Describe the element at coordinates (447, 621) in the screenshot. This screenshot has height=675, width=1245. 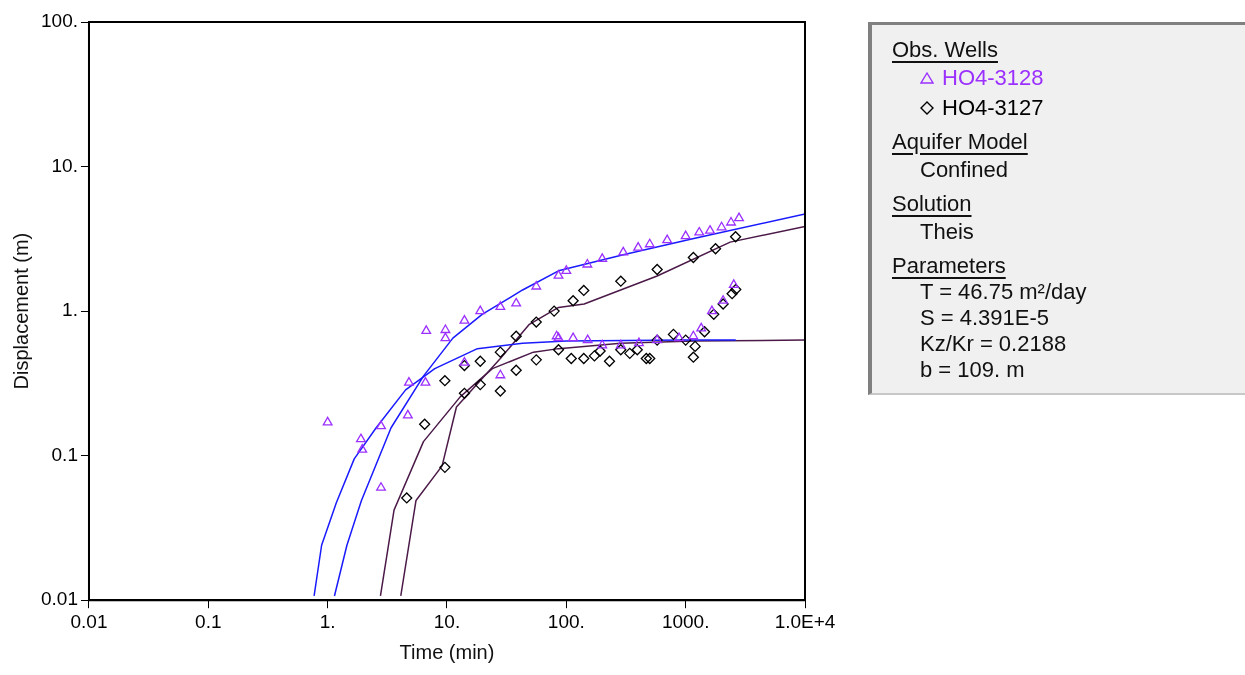
I see `x-tick-label: 10.` at that location.